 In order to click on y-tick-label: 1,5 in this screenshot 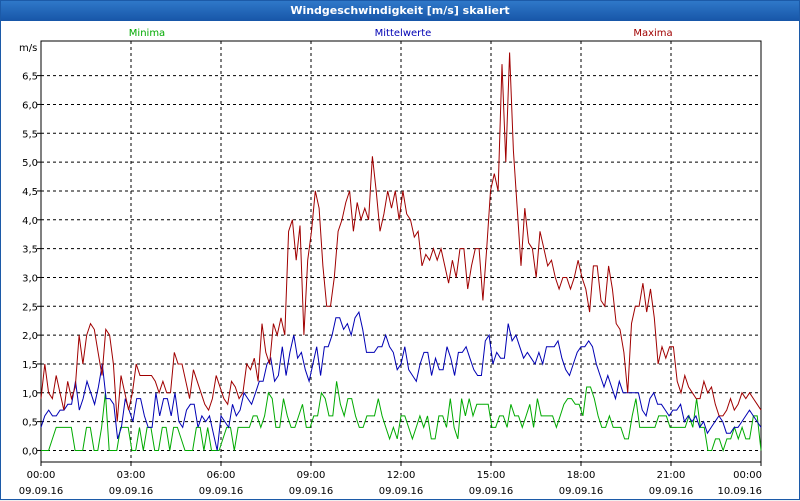, I will do `click(30, 365)`.